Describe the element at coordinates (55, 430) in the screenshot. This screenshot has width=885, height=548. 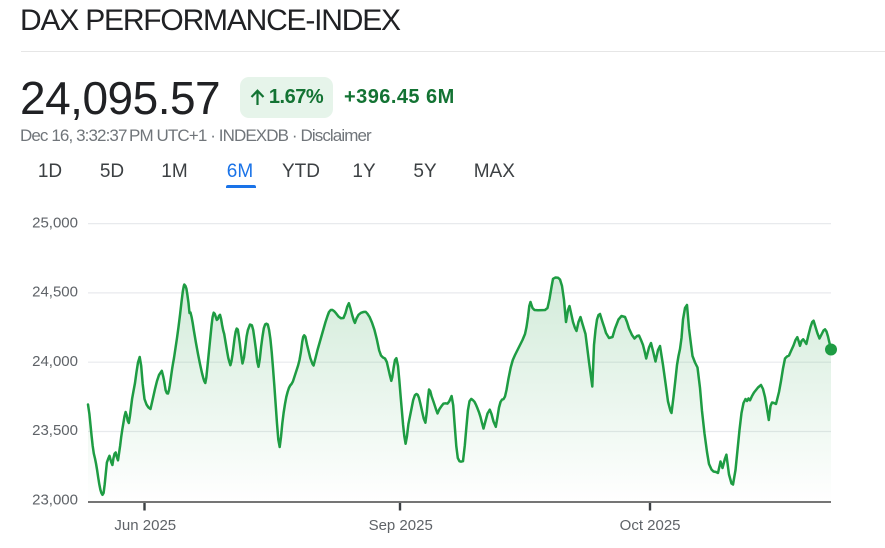
I see `svg-text: 23,500` at that location.